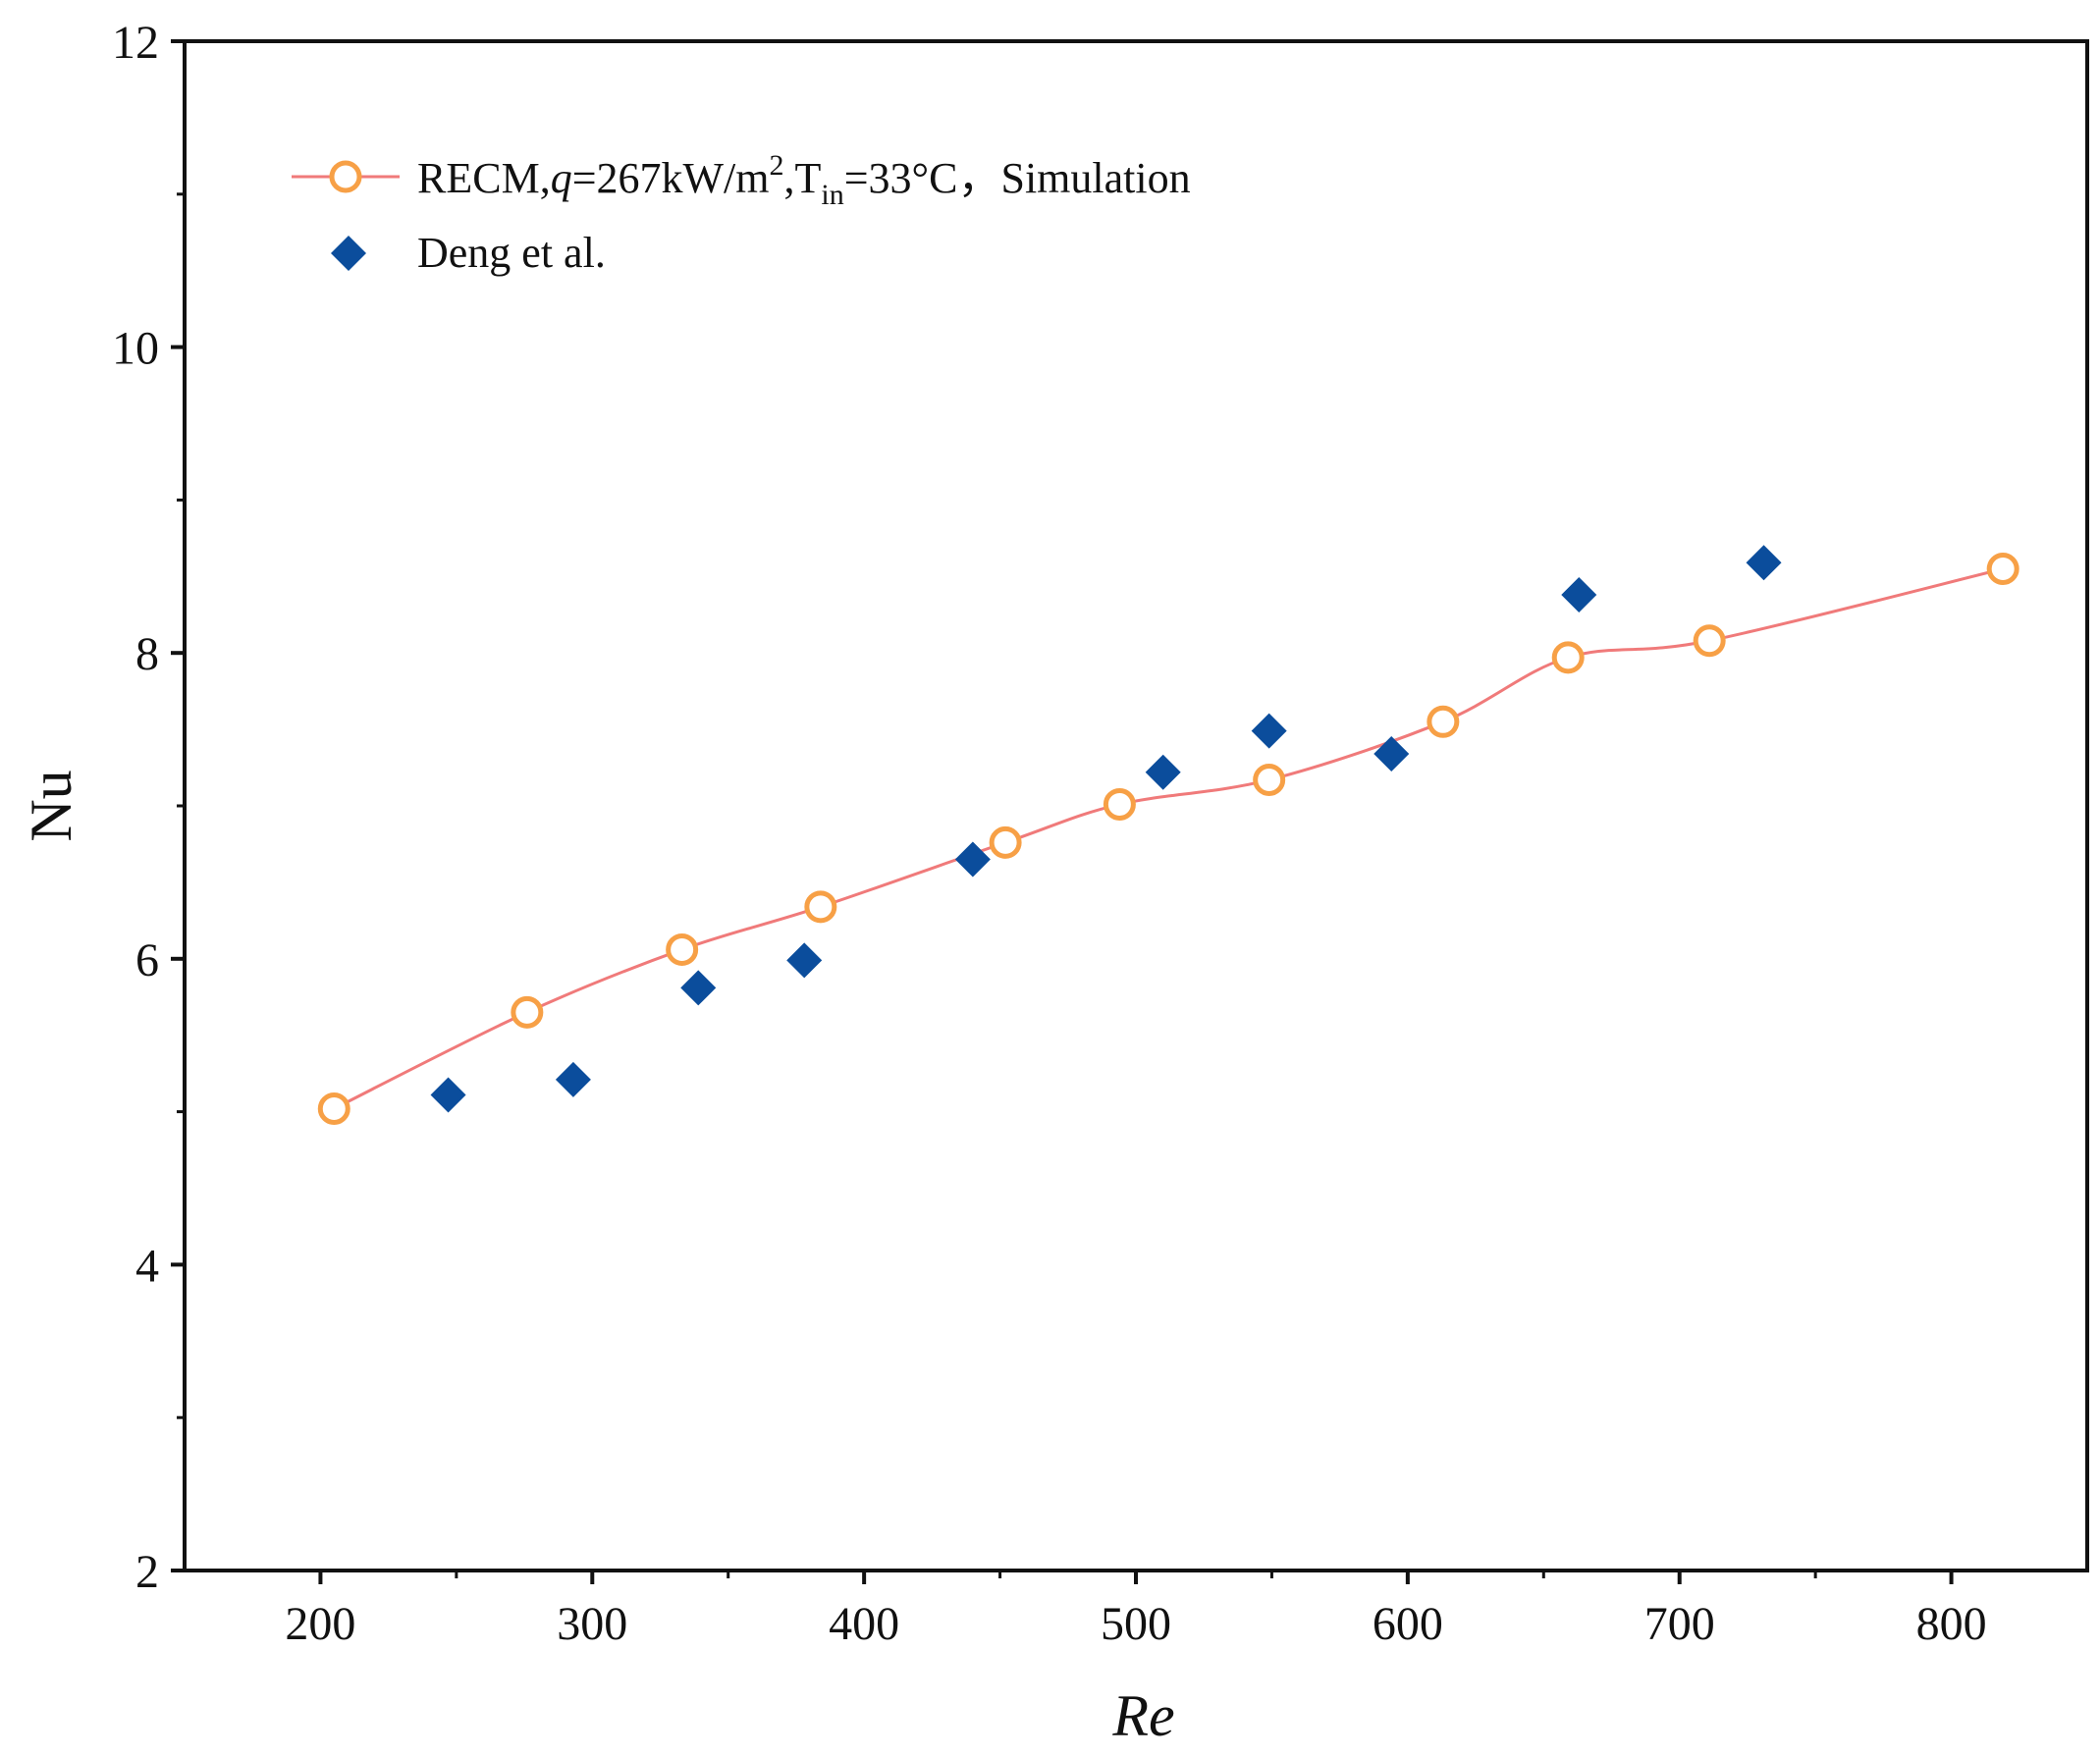  Describe the element at coordinates (147, 960) in the screenshot. I see `y-tick-label: 6` at that location.